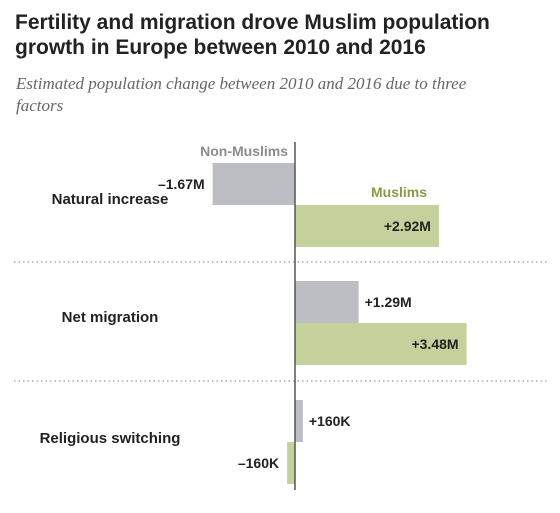 This screenshot has height=513, width=560. What do you see at coordinates (110, 199) in the screenshot?
I see `category-label-natural-increase: Natural increase` at bounding box center [110, 199].